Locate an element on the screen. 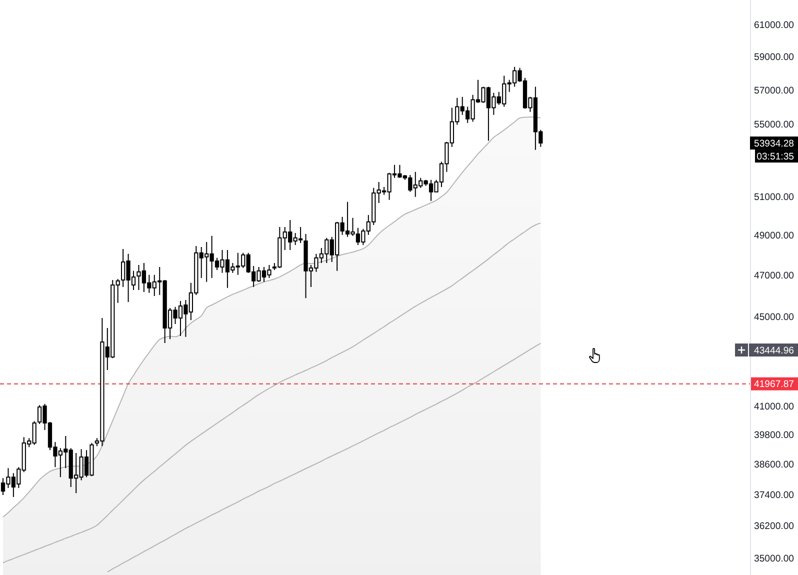 Image resolution: width=798 pixels, height=575 pixels. y-tick-label: 61000.00 is located at coordinates (774, 26).